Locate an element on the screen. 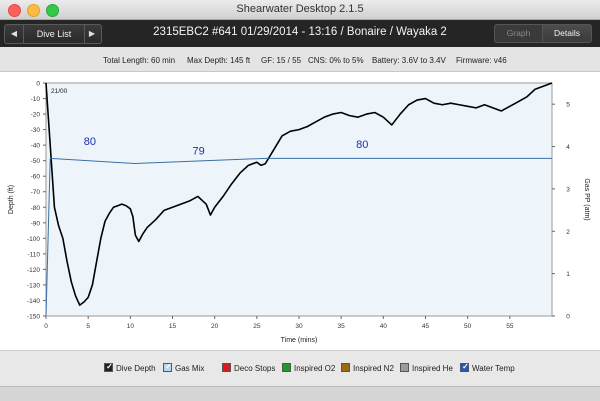 The height and width of the screenshot is (401, 600). window-title: Shearwater Desktop 2.1.5 is located at coordinates (300, 9).